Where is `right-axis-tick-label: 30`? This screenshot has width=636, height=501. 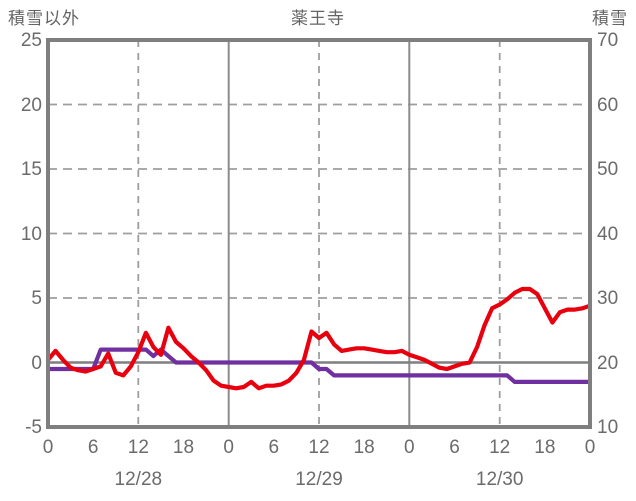 right-axis-tick-label: 30 is located at coordinates (608, 298).